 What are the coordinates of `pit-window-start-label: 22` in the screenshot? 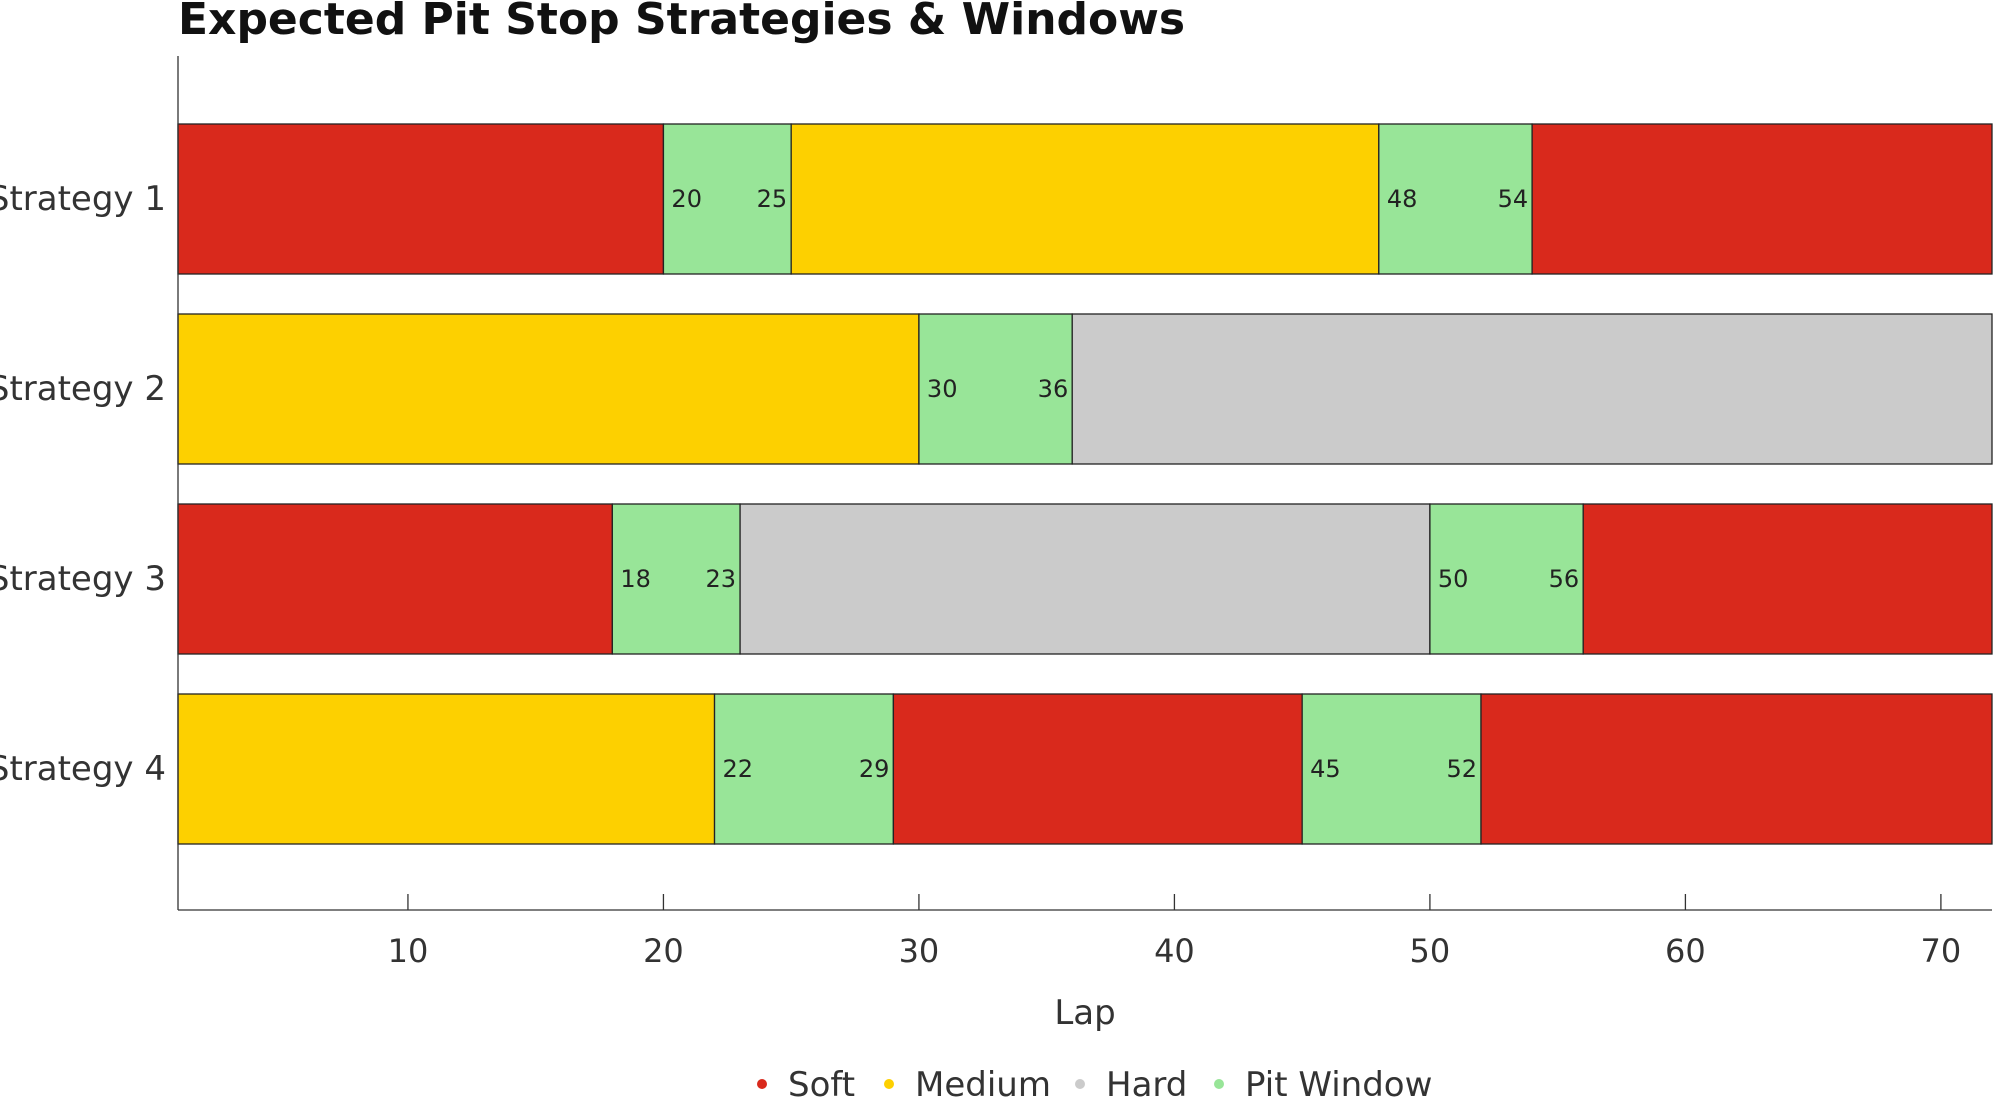 It's located at (738, 769).